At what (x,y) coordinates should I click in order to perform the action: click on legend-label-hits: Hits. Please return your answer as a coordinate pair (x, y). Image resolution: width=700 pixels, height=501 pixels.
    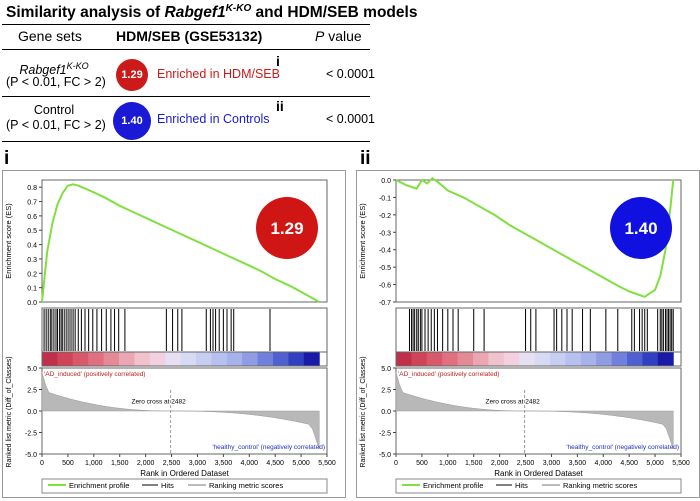
    Looking at the image, I should click on (521, 485).